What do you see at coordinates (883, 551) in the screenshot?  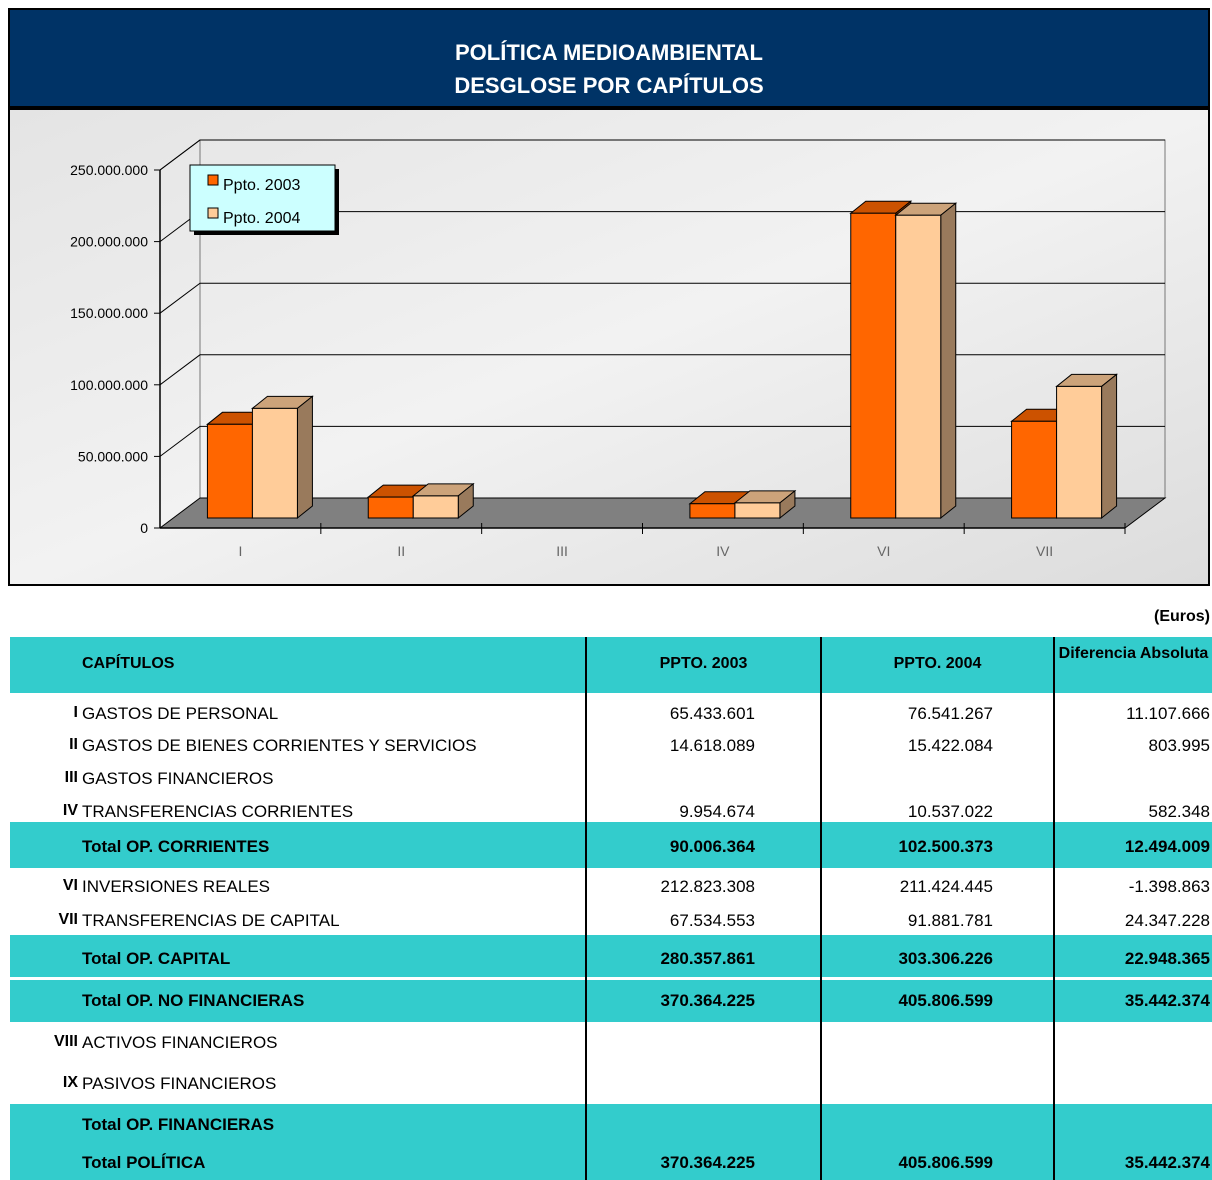 I see `x-tick-label: VI` at bounding box center [883, 551].